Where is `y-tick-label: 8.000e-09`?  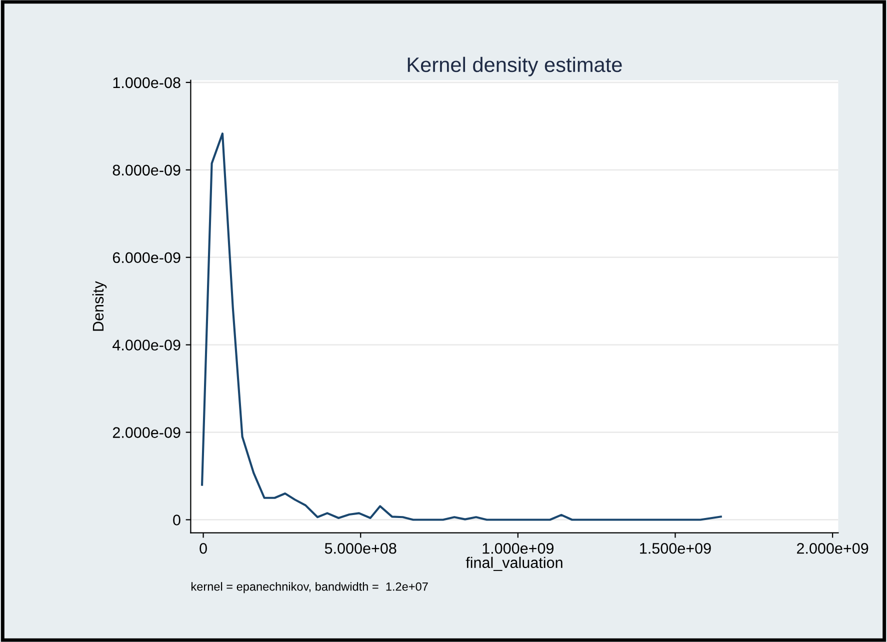 y-tick-label: 8.000e-09 is located at coordinates (146, 170).